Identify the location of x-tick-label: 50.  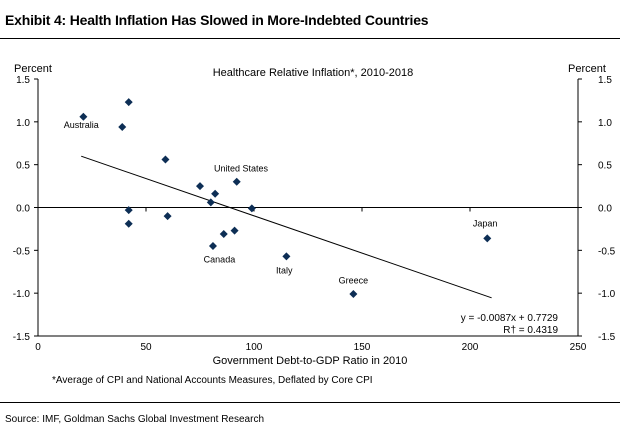
(146, 347).